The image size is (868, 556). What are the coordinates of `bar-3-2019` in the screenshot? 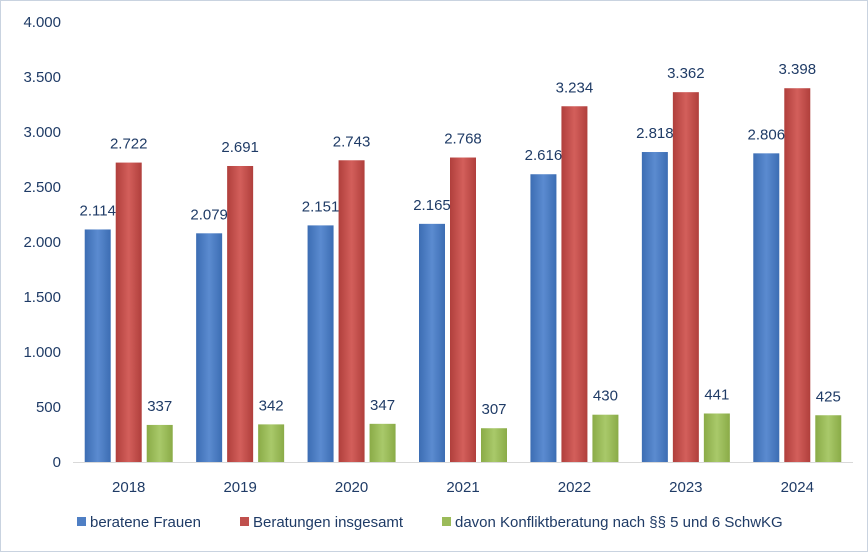 It's located at (271, 443).